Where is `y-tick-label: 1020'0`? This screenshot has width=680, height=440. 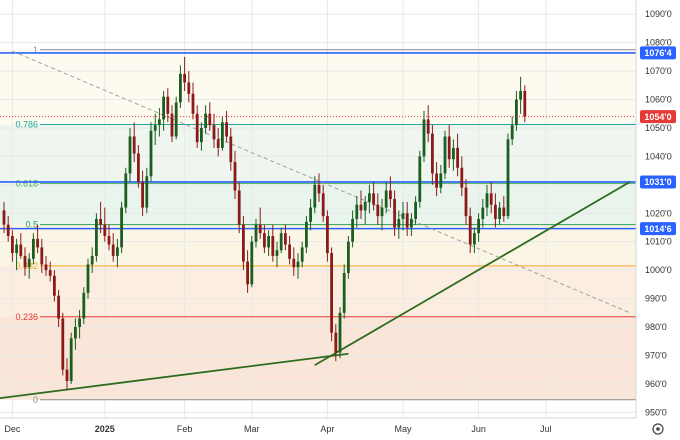
y-tick-label: 1020'0 is located at coordinates (658, 213).